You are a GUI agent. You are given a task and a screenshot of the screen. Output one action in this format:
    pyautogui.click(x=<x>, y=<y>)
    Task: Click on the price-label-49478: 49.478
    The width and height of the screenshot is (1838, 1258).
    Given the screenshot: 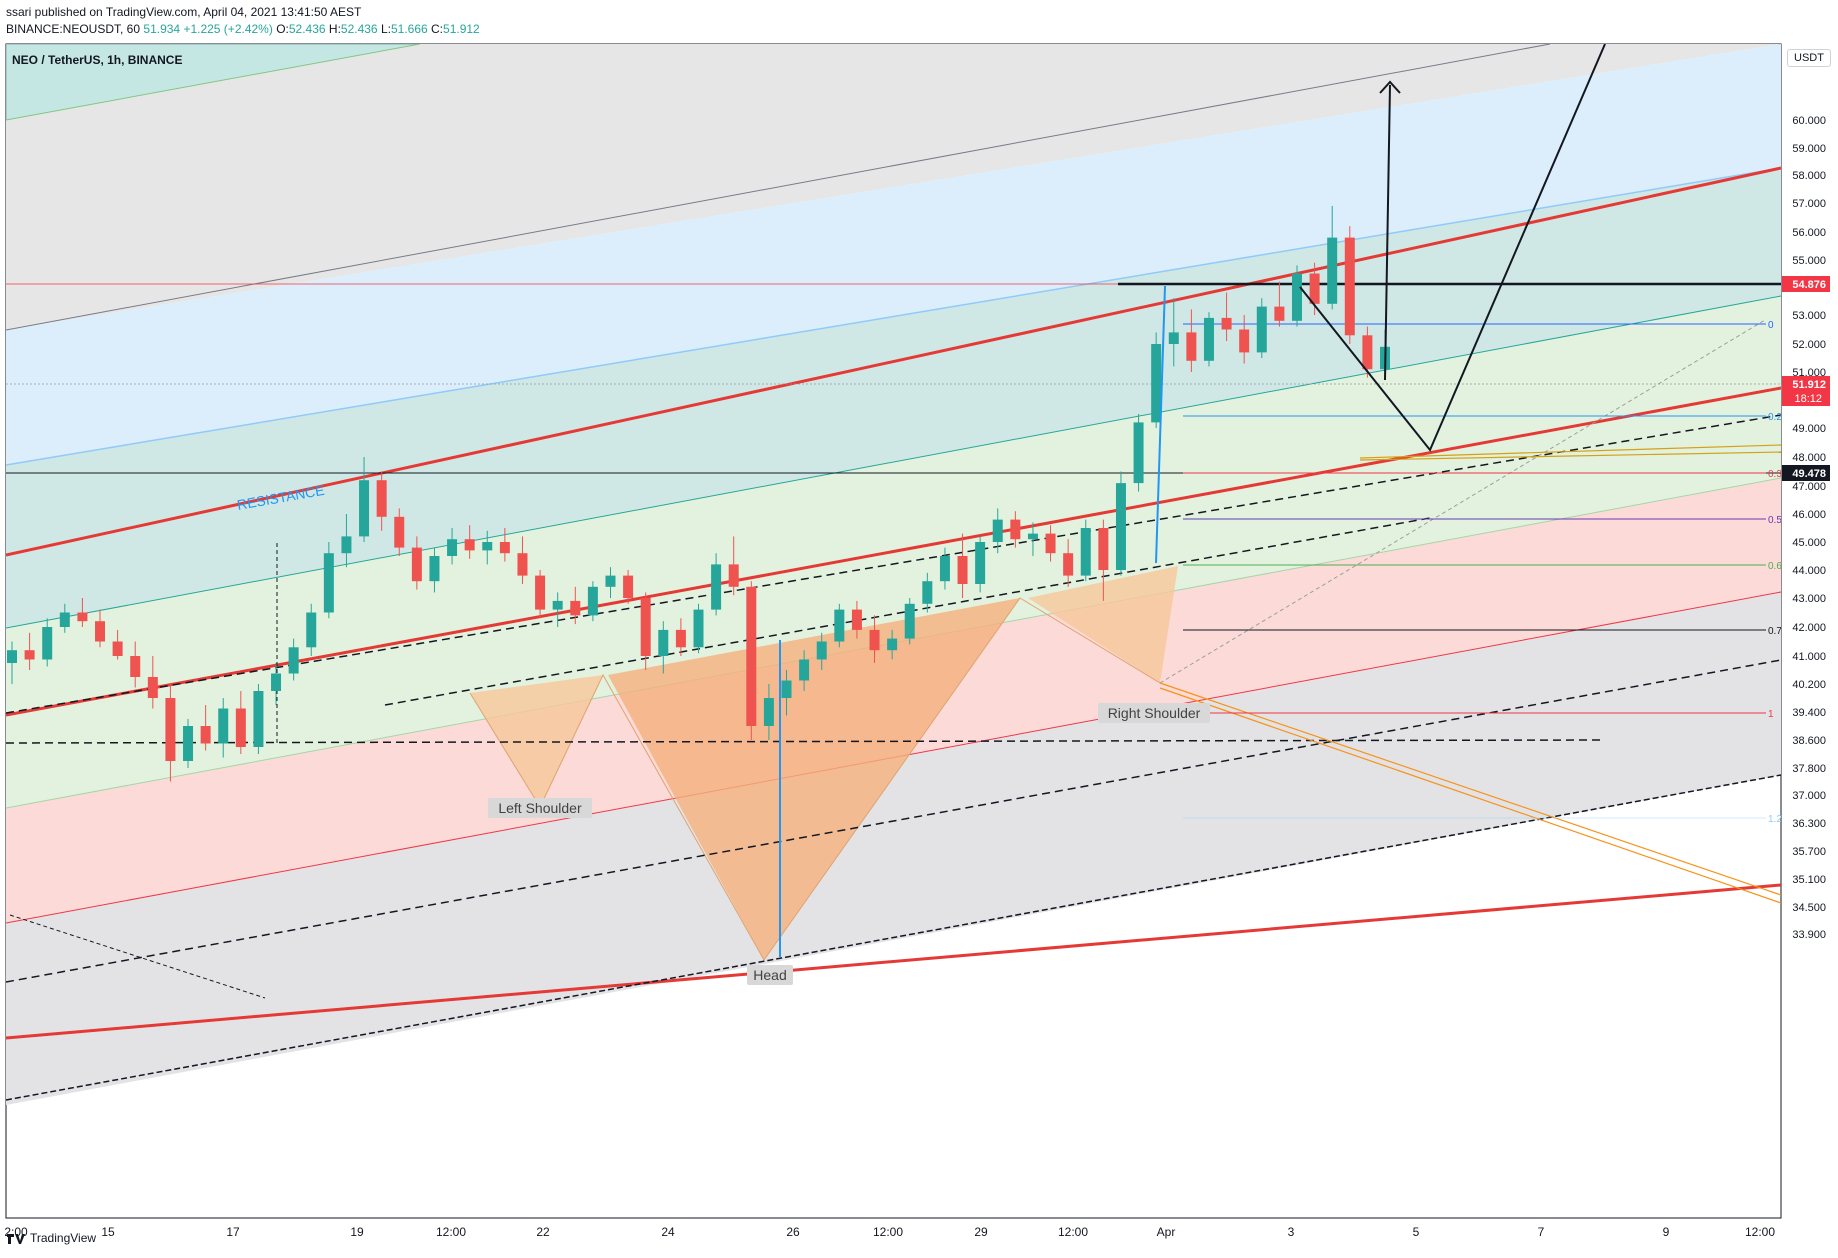 What is the action you would take?
    pyautogui.click(x=1806, y=473)
    